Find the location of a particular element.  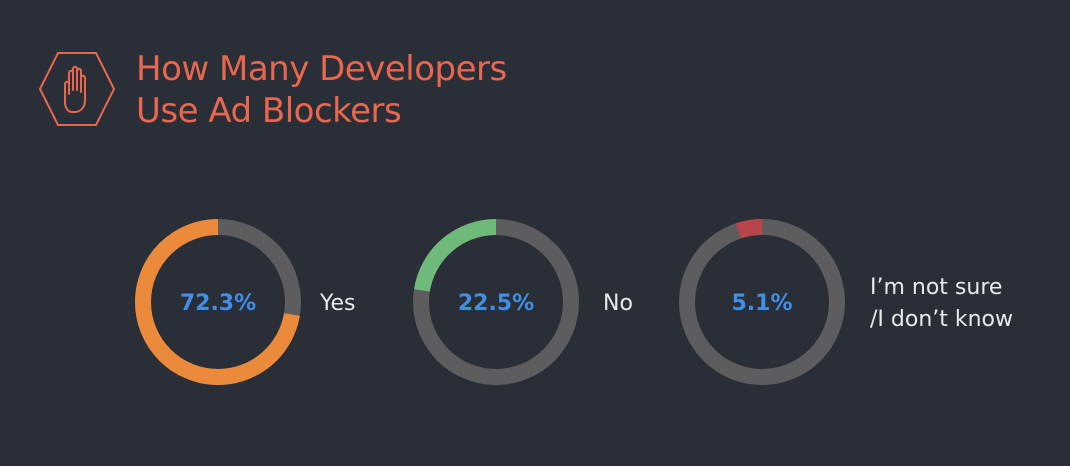

donut-label-yes: Yes is located at coordinates (337, 303).